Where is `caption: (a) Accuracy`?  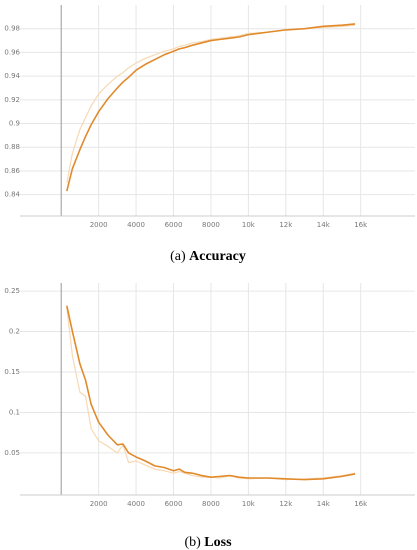 caption: (a) Accuracy is located at coordinates (208, 256).